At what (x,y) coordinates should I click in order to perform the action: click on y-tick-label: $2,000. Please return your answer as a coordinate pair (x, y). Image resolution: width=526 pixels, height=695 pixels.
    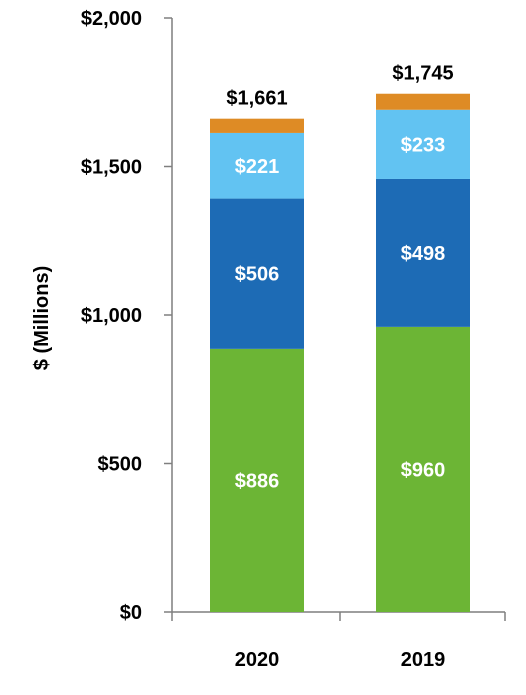
    Looking at the image, I should click on (111, 19).